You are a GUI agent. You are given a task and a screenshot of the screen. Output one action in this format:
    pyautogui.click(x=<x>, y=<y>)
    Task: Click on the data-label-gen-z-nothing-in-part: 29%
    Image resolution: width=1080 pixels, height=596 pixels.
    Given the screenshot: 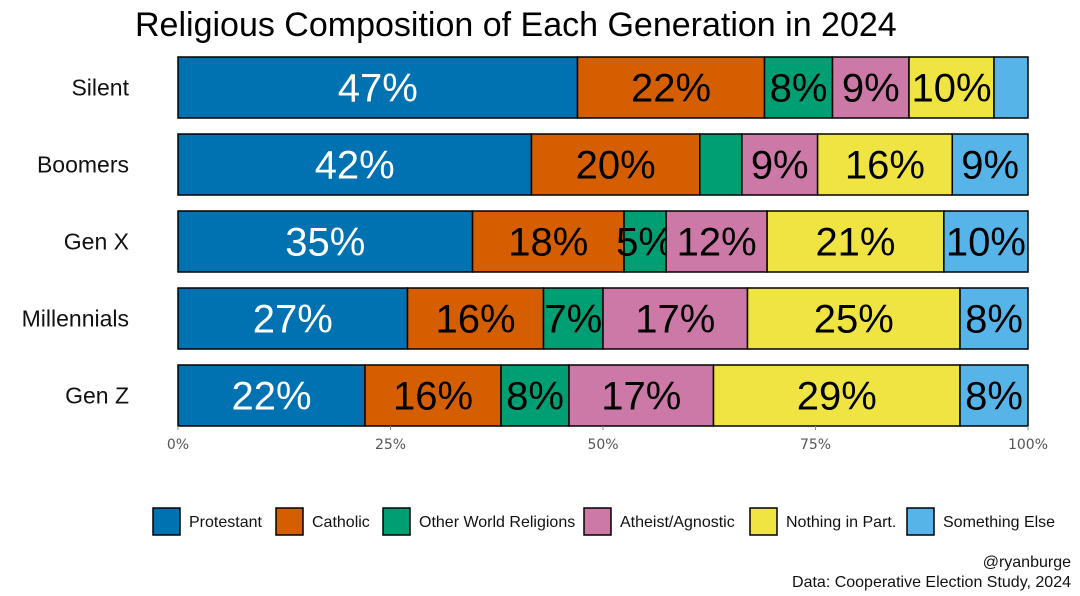 What is the action you would take?
    pyautogui.click(x=837, y=397)
    